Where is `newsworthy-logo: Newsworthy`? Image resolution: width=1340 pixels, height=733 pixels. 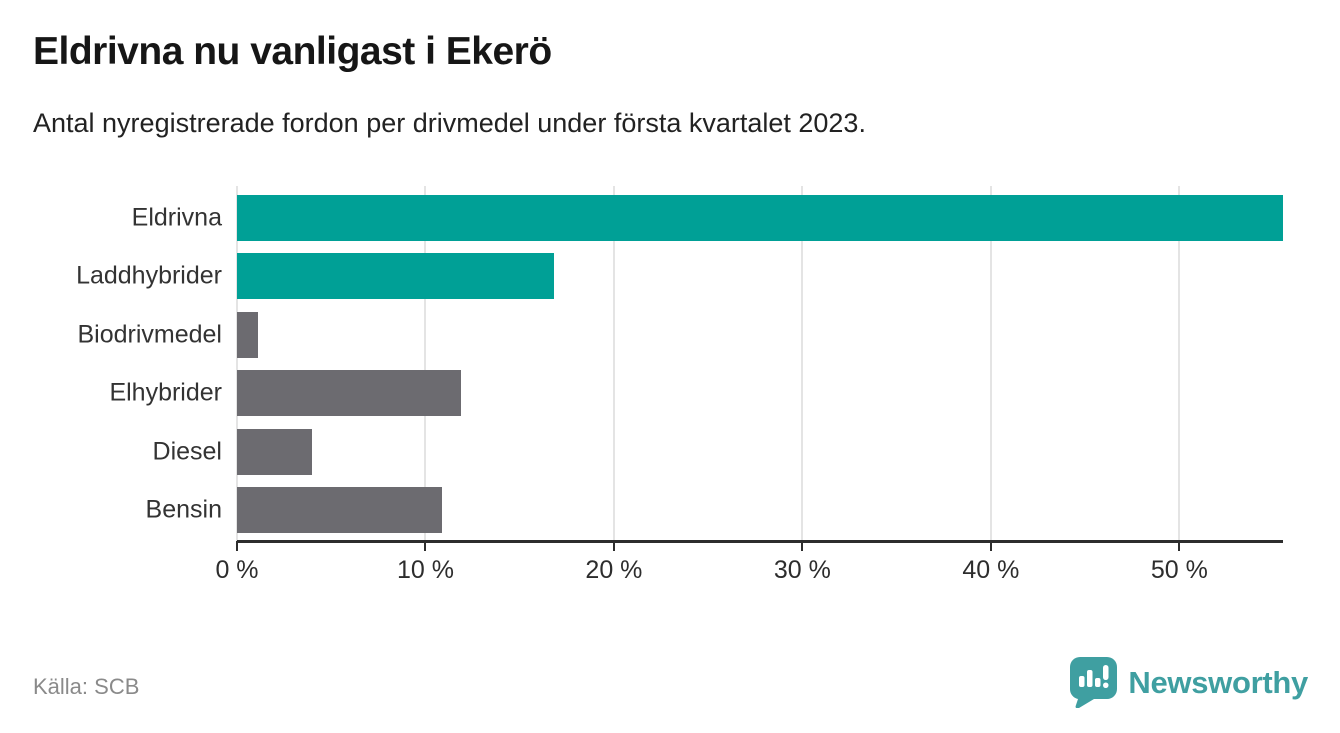 newsworthy-logo: Newsworthy is located at coordinates (1189, 682).